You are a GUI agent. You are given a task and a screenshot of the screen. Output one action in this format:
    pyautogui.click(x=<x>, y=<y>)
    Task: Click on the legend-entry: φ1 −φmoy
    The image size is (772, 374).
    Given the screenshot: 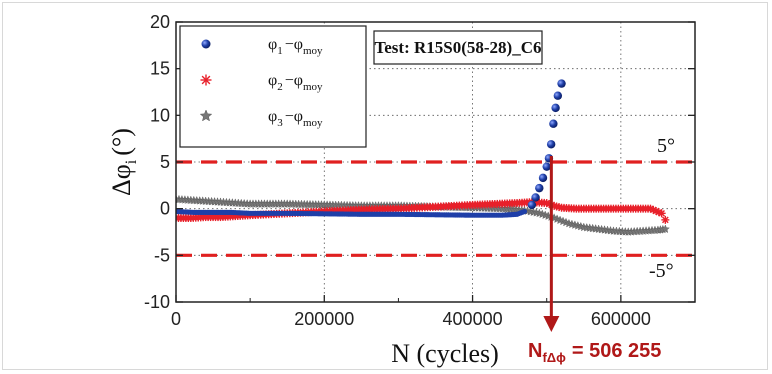 What is the action you would take?
    pyautogui.click(x=295, y=46)
    